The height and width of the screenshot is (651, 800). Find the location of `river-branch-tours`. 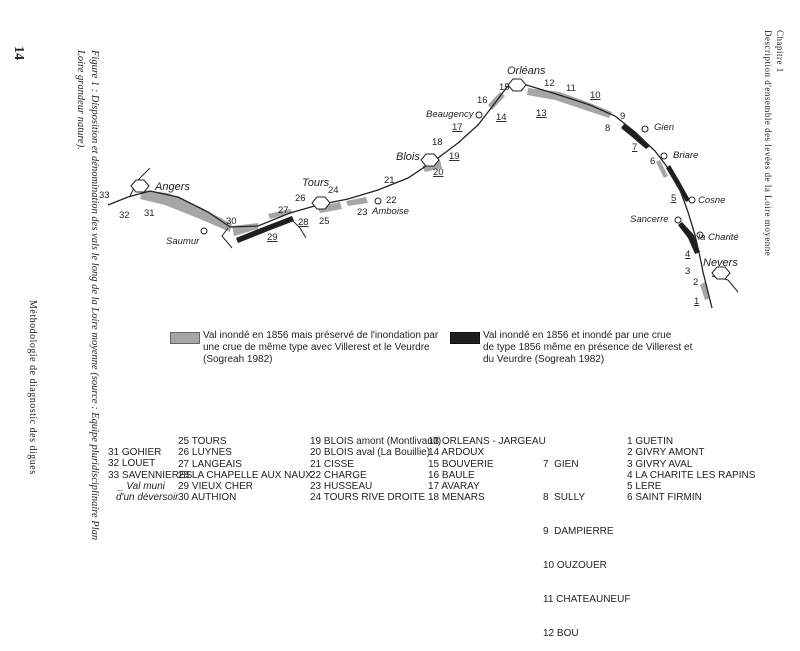

river-branch-tours is located at coordinates (298, 228).